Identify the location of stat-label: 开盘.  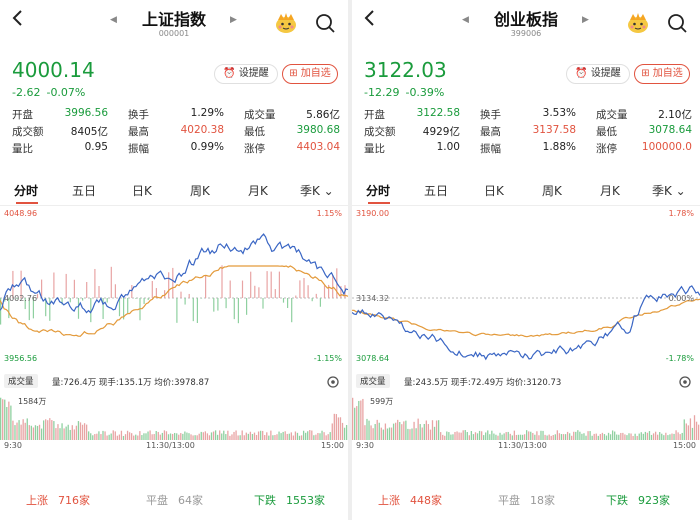
(22, 115).